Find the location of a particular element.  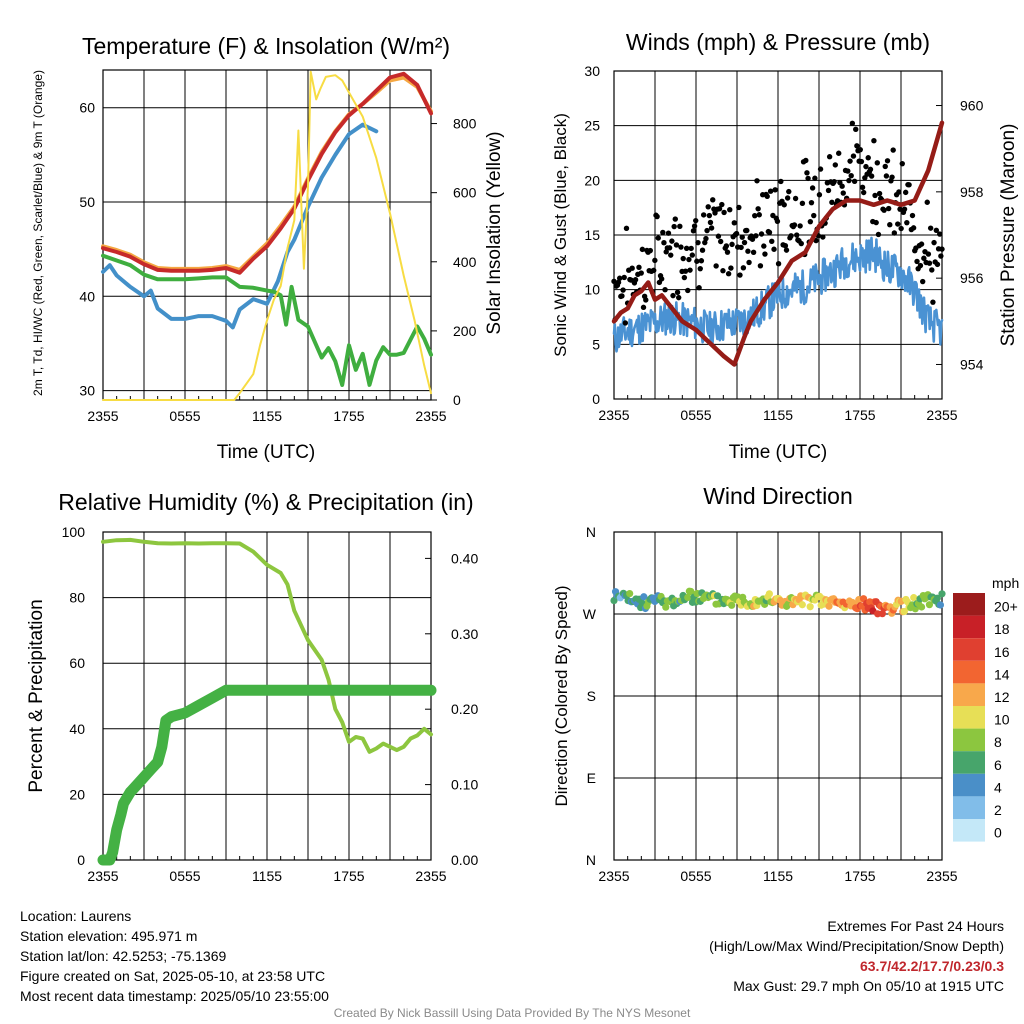

wdir-legend-label-6: 8 is located at coordinates (998, 742).